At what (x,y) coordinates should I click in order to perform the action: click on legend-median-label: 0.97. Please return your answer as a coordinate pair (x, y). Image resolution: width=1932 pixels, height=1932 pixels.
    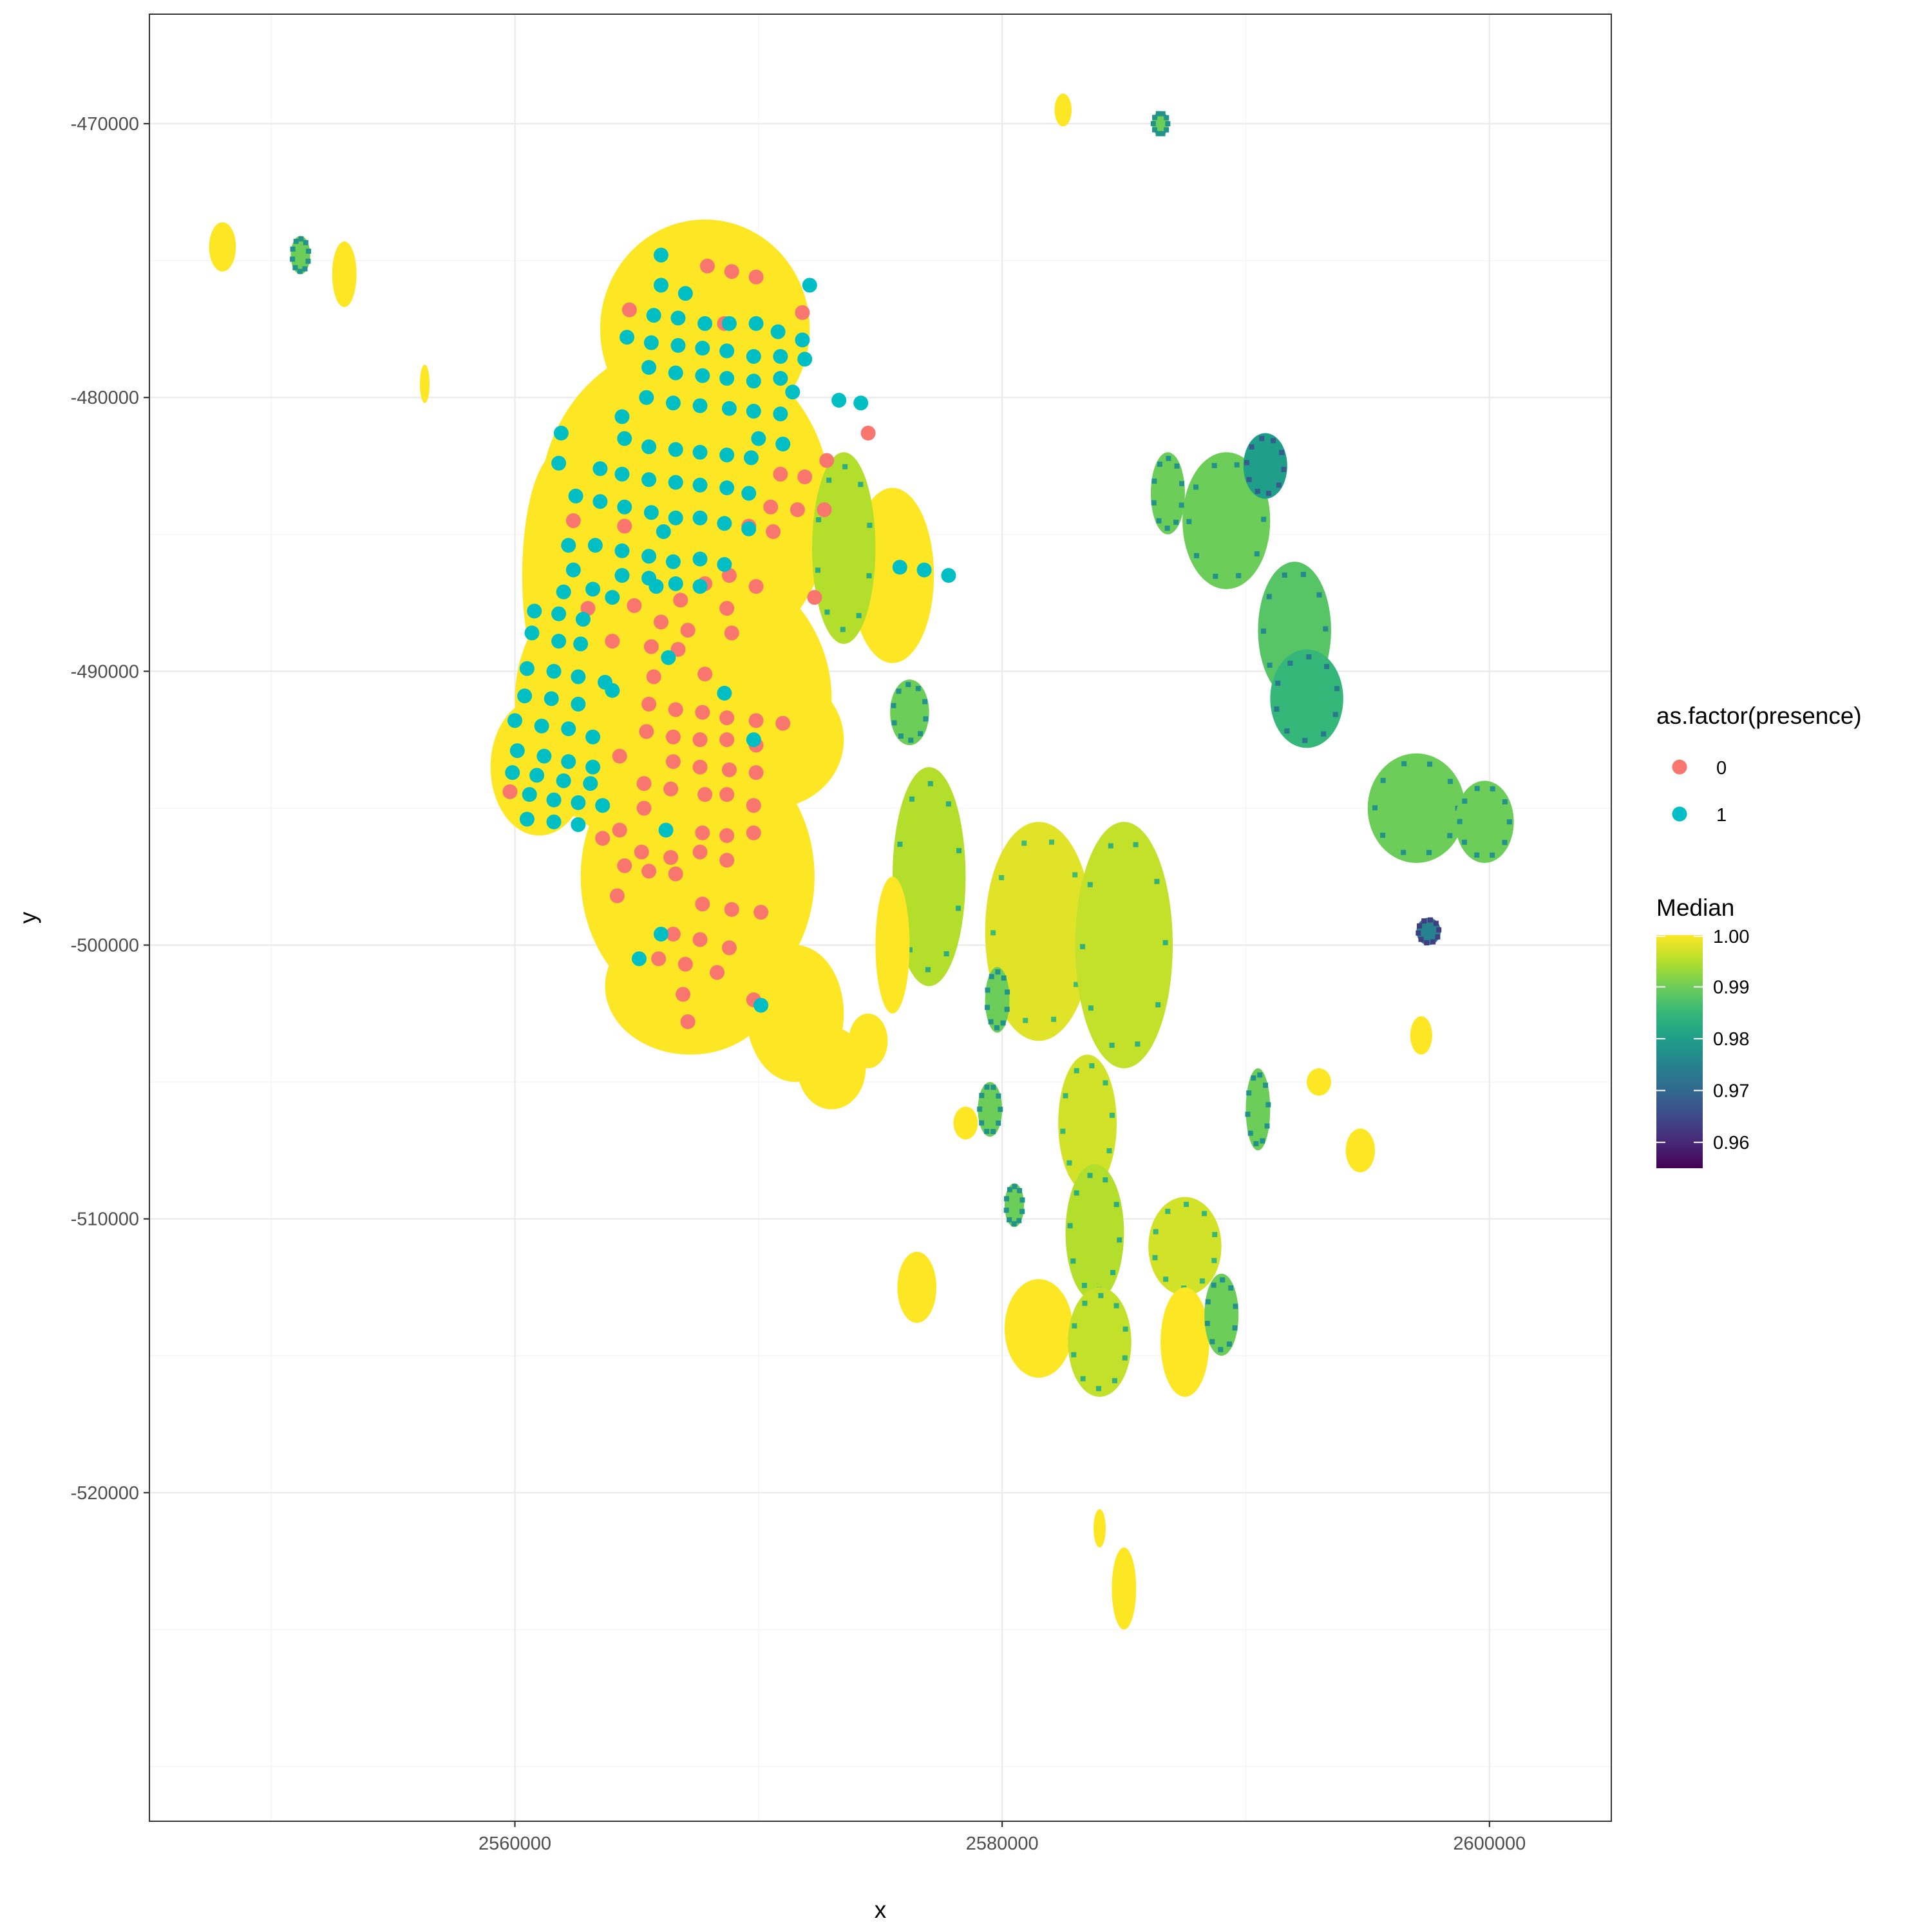
    Looking at the image, I should click on (1731, 1091).